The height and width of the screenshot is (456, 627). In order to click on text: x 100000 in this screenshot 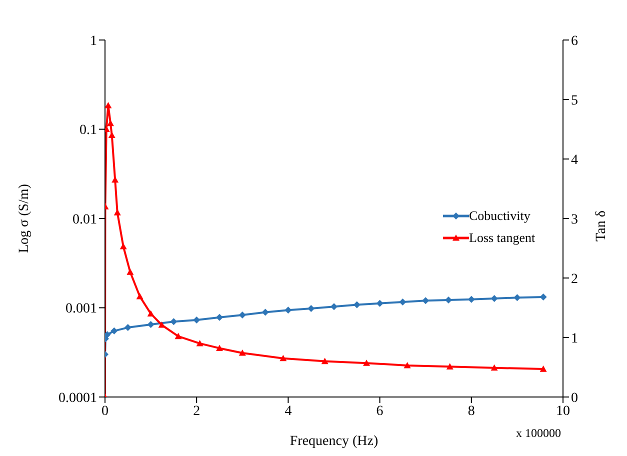, I will do `click(538, 433)`.